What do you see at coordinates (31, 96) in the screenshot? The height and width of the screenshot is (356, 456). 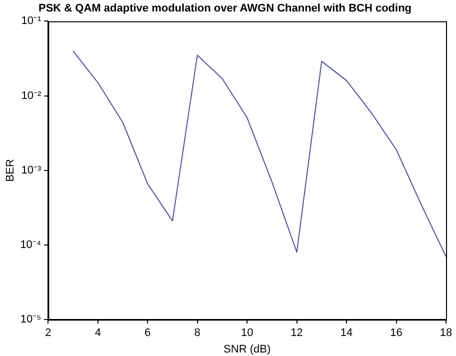 I see `y-tick-label: 10⁻²` at bounding box center [31, 96].